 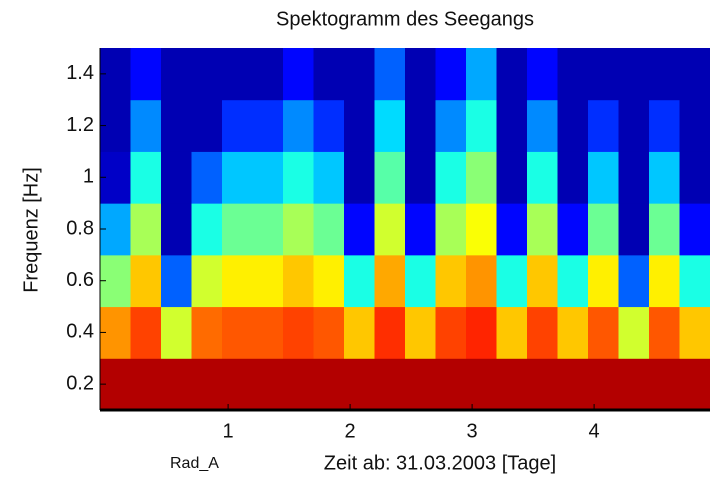 I want to click on y-tick-label: 0.8, so click(x=80, y=228).